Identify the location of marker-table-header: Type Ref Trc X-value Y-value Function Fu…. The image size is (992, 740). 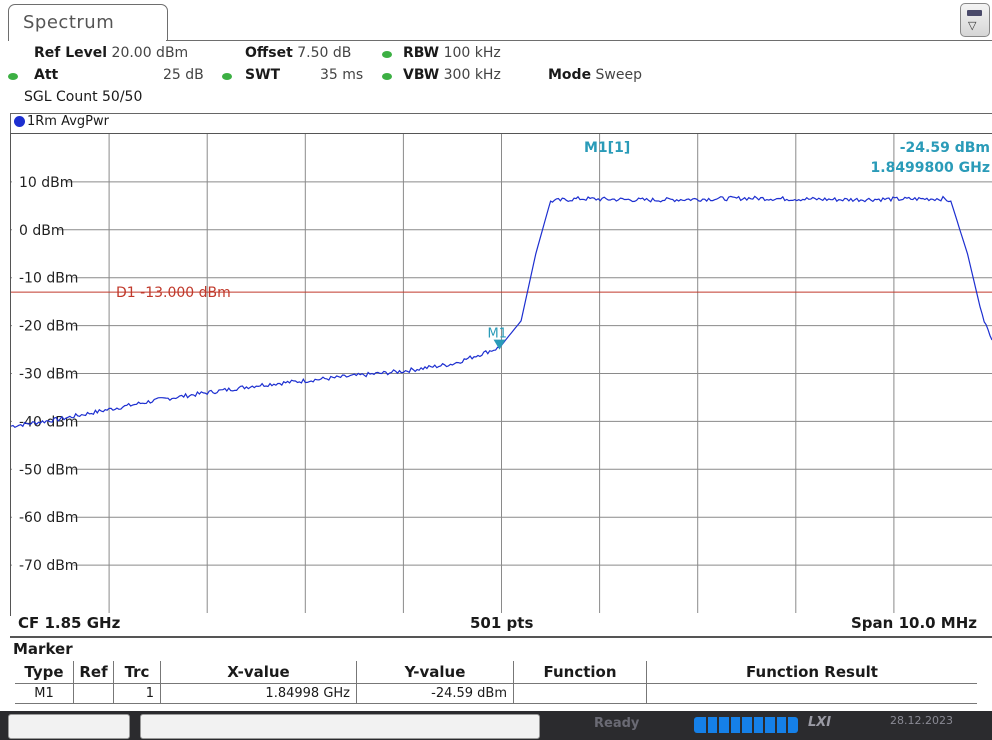
(496, 672).